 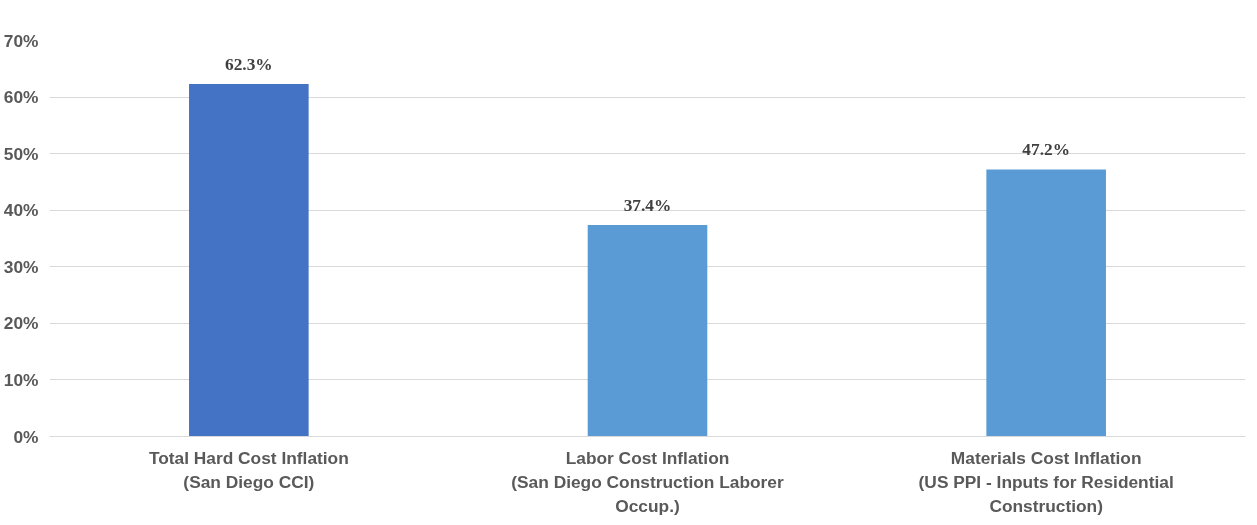 I want to click on y-tick-label: 20%, so click(x=21, y=323).